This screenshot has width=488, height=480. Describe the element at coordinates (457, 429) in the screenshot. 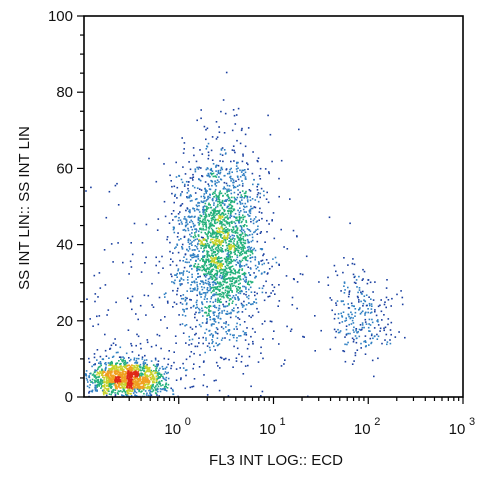

I see `x-tick-label: 10` at that location.